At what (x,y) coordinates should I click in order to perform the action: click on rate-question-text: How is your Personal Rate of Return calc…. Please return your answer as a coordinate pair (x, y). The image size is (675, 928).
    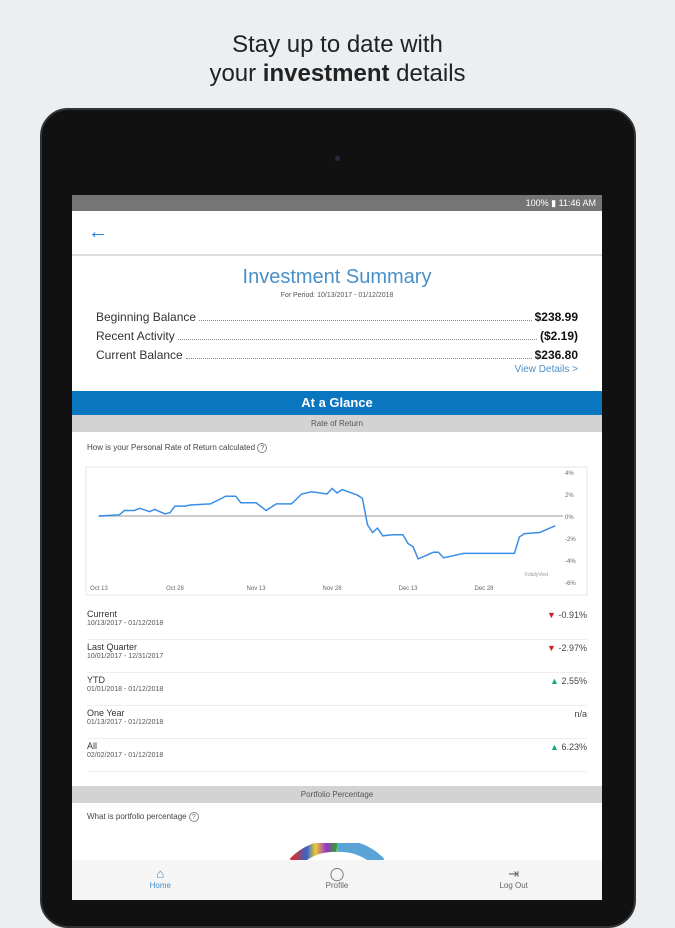
    Looking at the image, I should click on (171, 447).